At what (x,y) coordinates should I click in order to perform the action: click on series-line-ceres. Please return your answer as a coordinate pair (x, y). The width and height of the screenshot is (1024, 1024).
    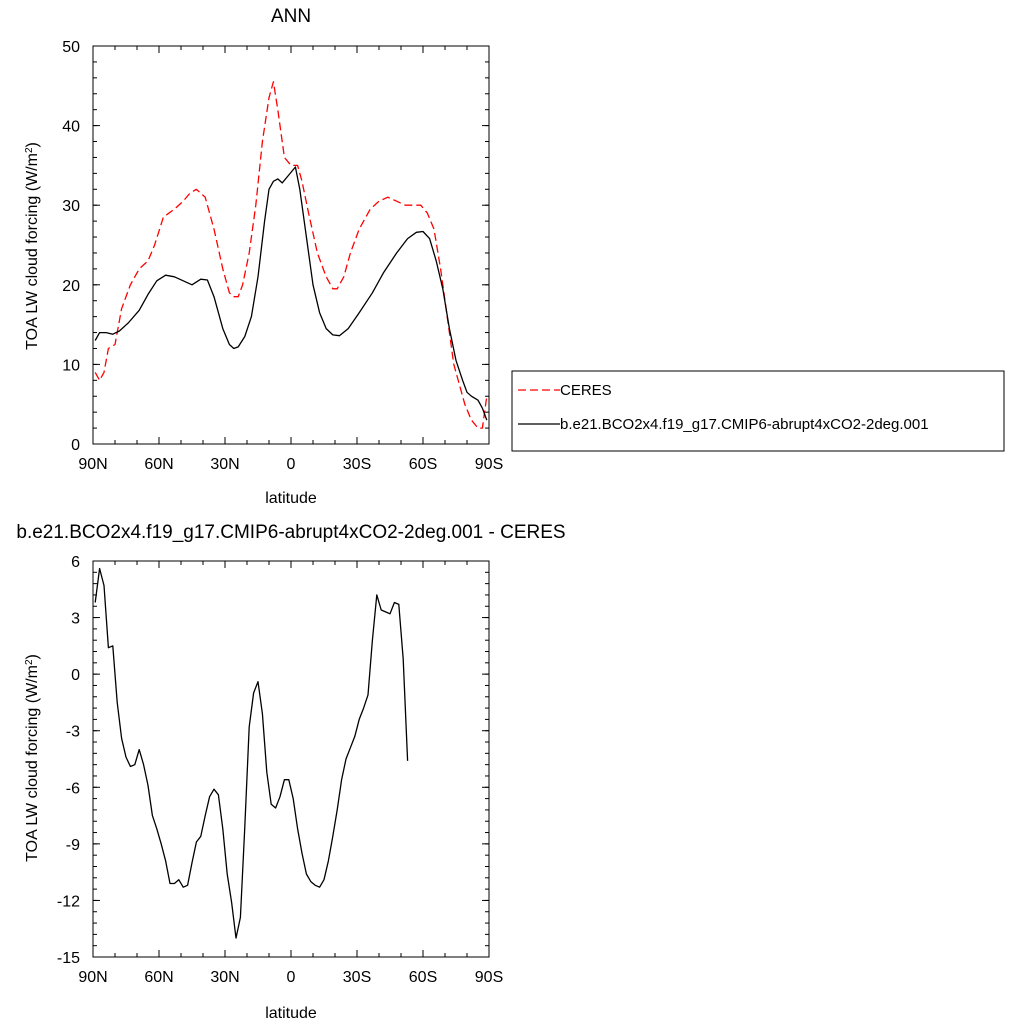
    Looking at the image, I should click on (291, 255).